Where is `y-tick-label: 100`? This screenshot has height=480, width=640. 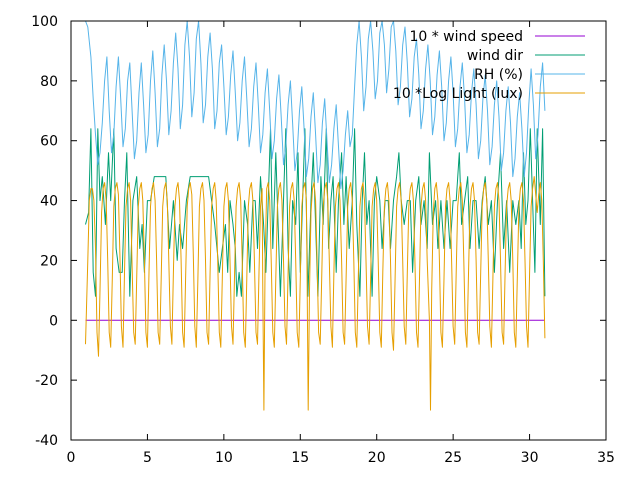 y-tick-label: 100 is located at coordinates (44, 22).